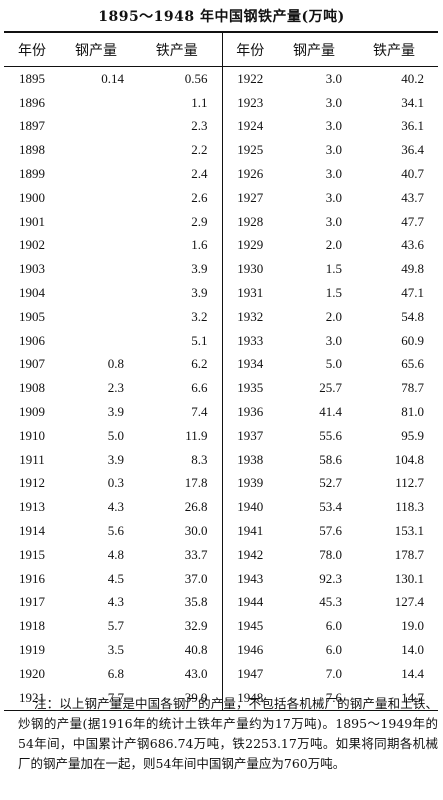 The image size is (443, 800). Describe the element at coordinates (409, 602) in the screenshot. I see `right-iron-cell: 127.4` at that location.